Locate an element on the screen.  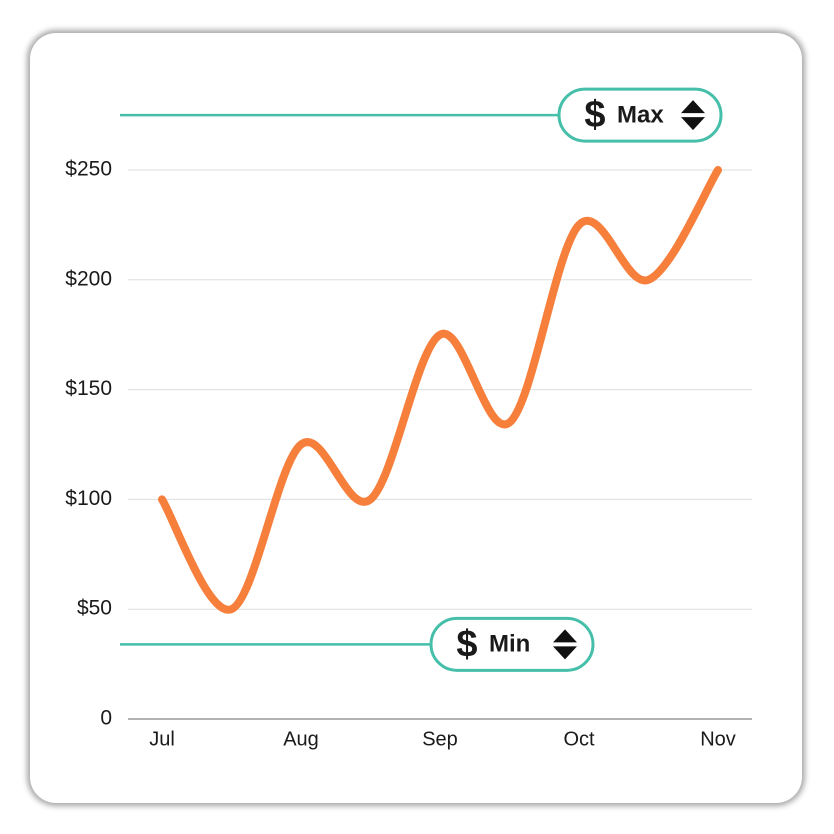
threshold-label: Min is located at coordinates (509, 644).